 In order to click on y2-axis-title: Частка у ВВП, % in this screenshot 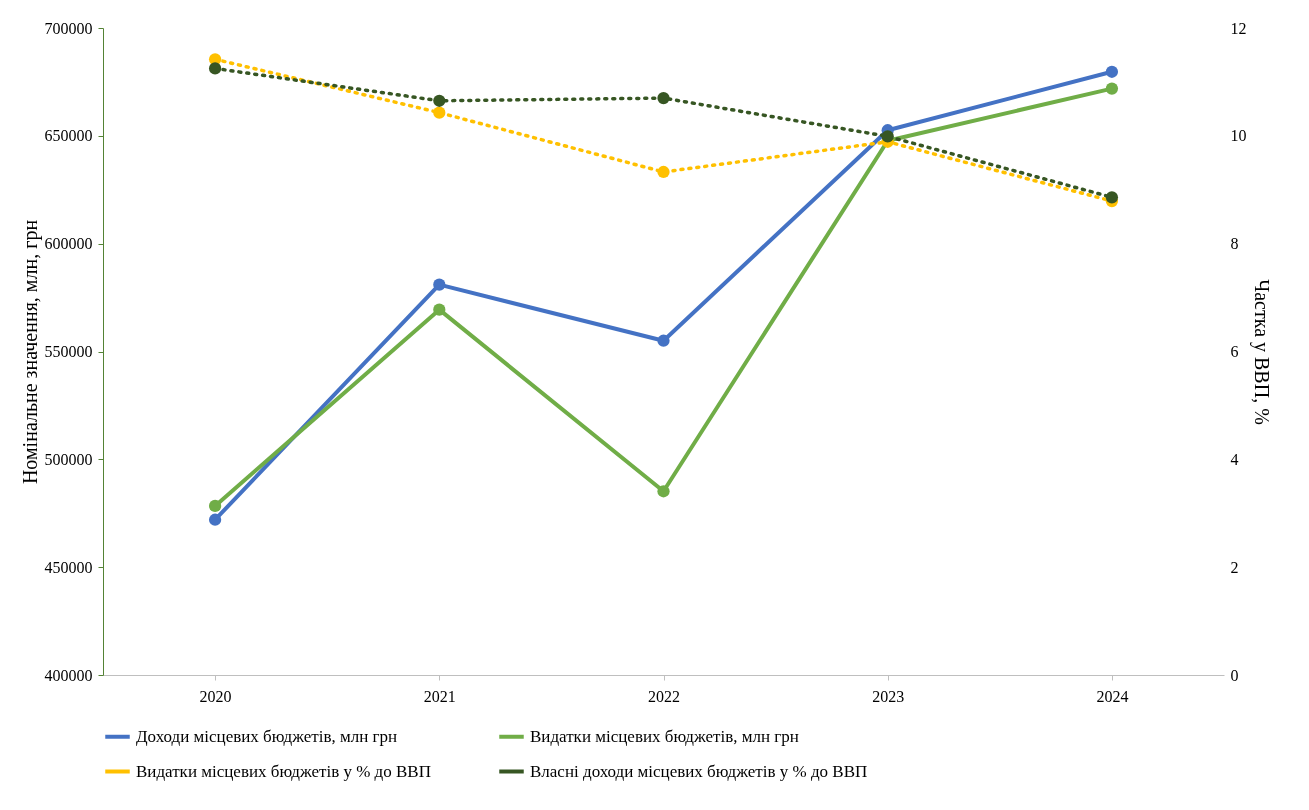, I will do `click(1261, 352)`.